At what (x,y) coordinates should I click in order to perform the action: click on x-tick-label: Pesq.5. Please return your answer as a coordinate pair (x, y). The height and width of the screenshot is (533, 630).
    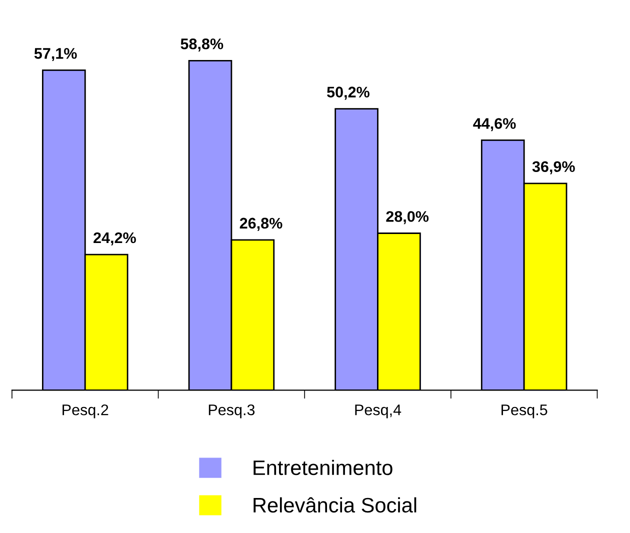
    Looking at the image, I should click on (525, 411).